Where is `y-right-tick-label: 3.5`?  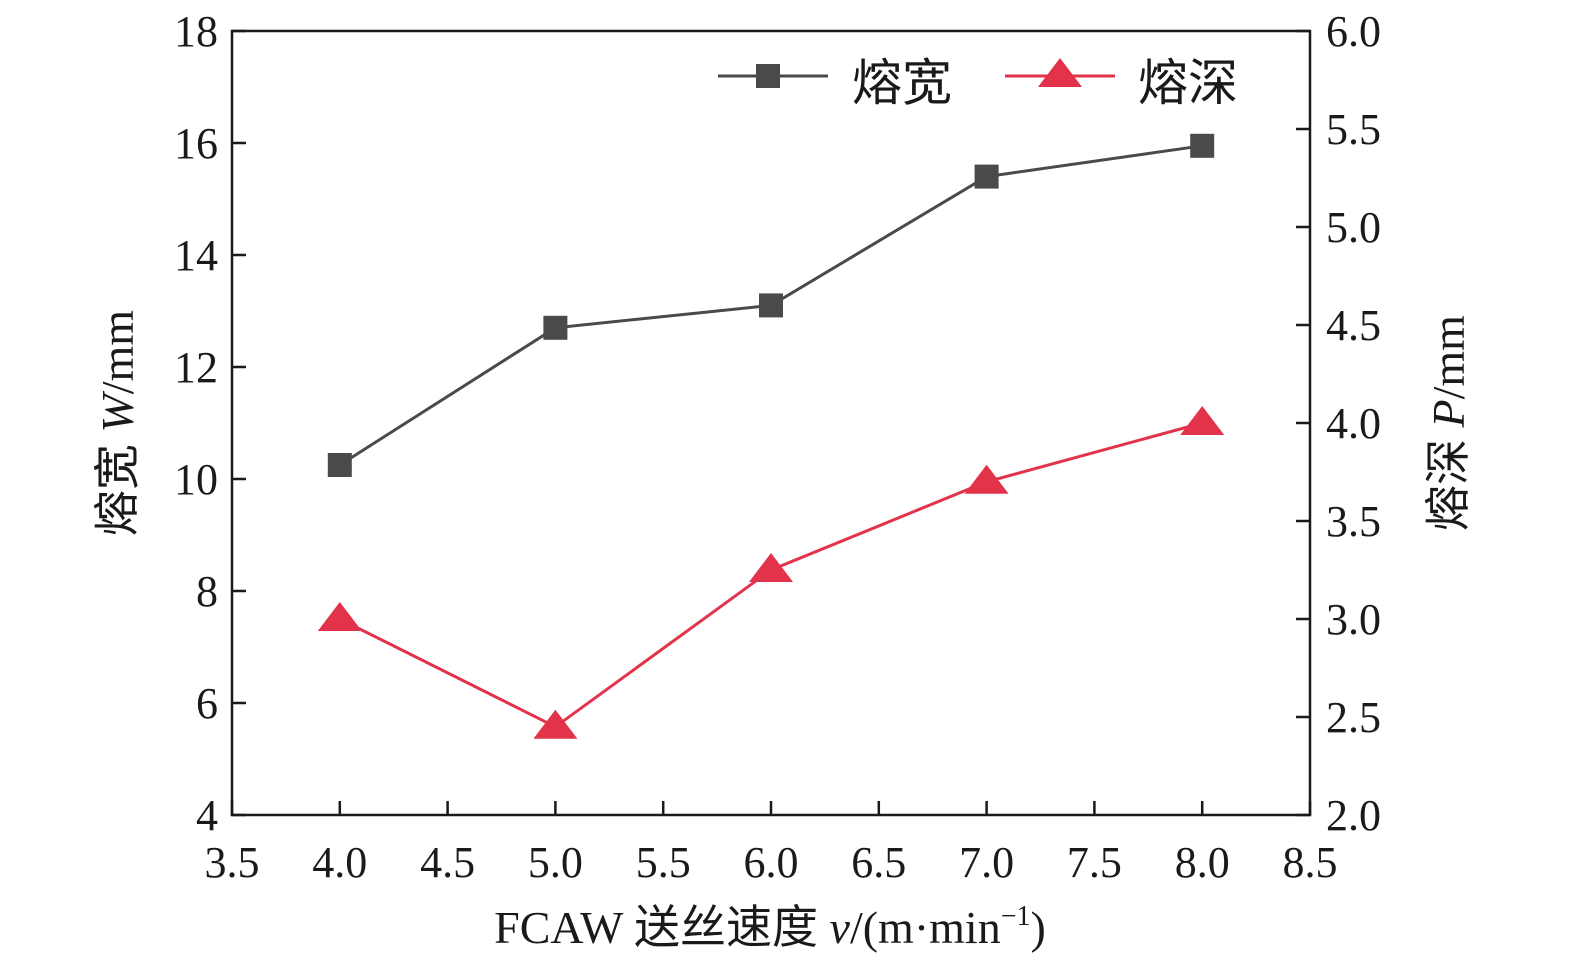 y-right-tick-label: 3.5 is located at coordinates (1353, 521).